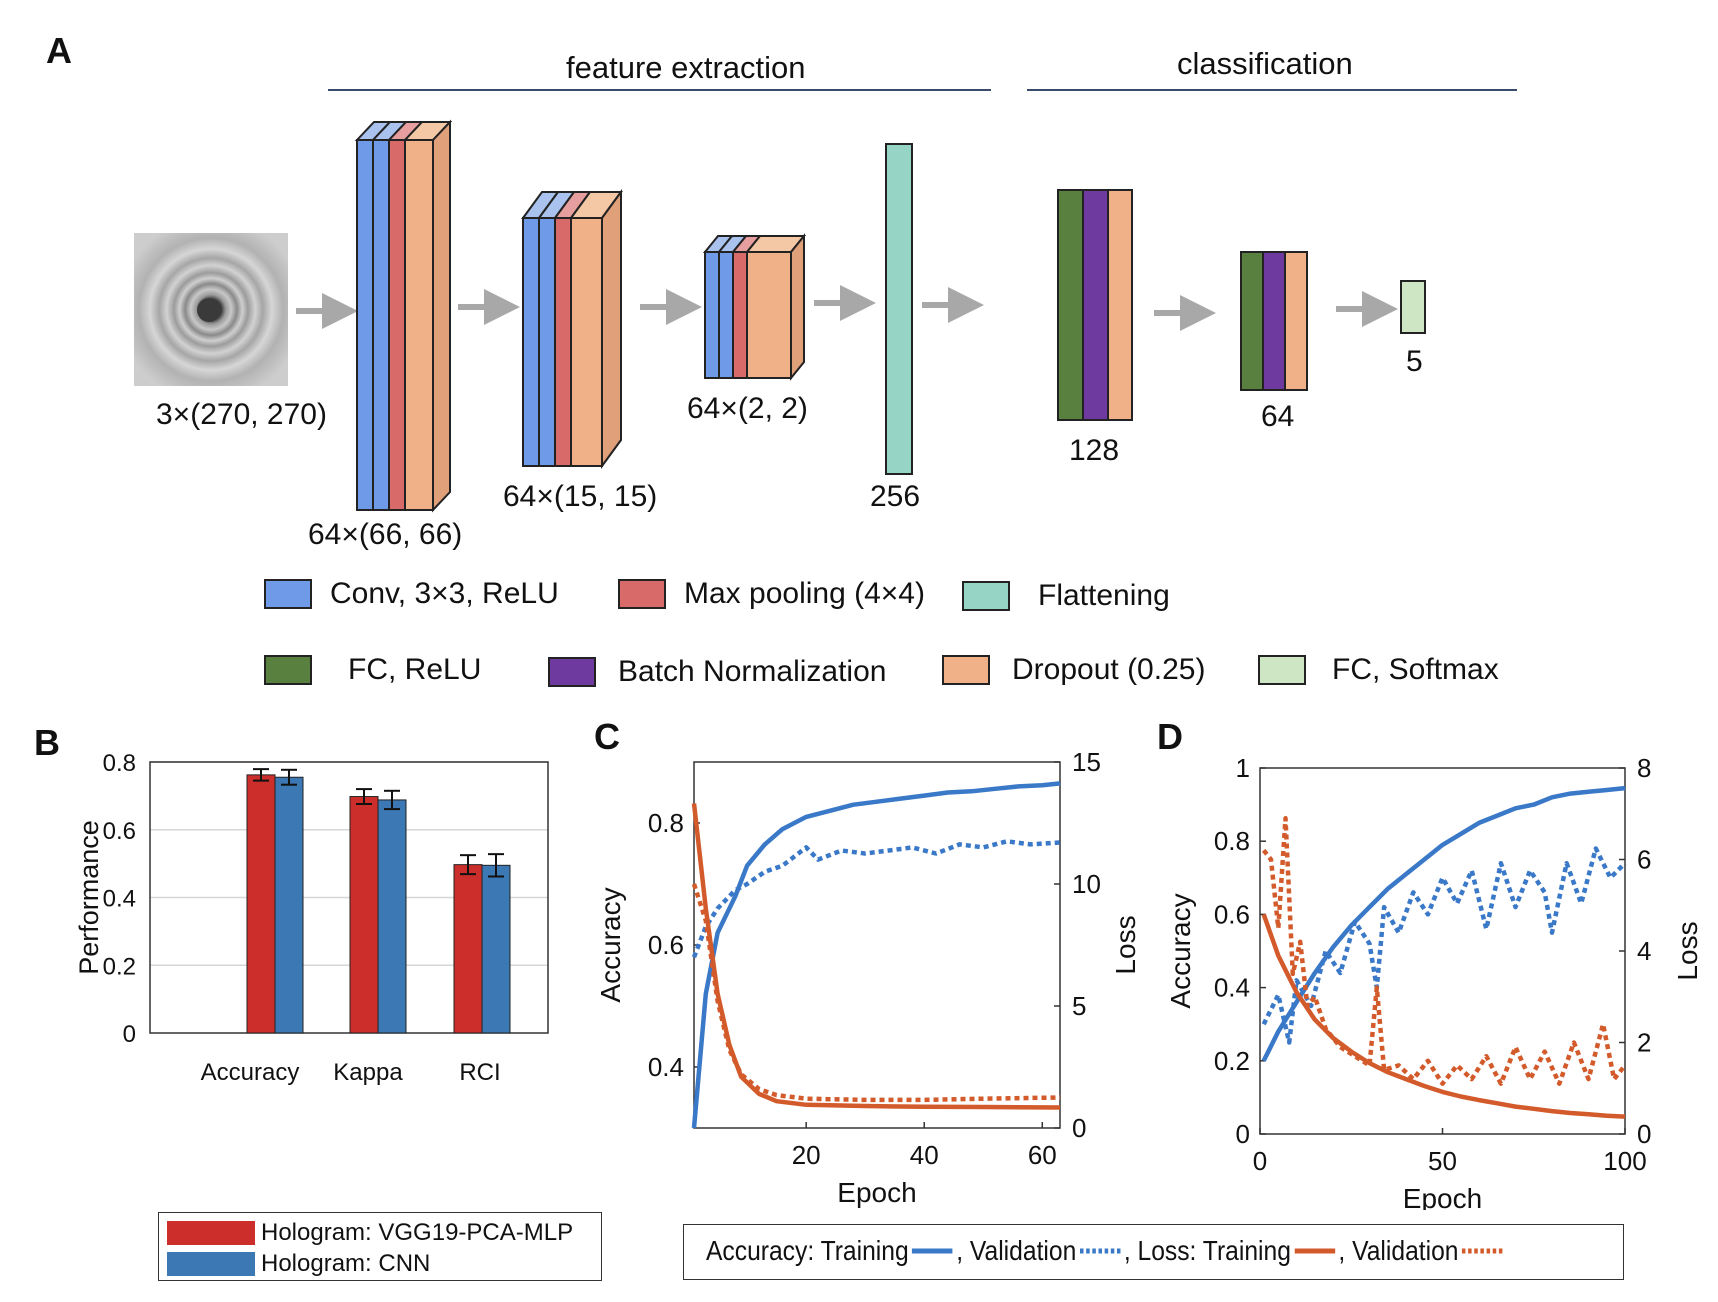 The image size is (1718, 1302). Describe the element at coordinates (385, 534) in the screenshot. I see `conv1-dim-label: 64×(66, 66)` at that location.